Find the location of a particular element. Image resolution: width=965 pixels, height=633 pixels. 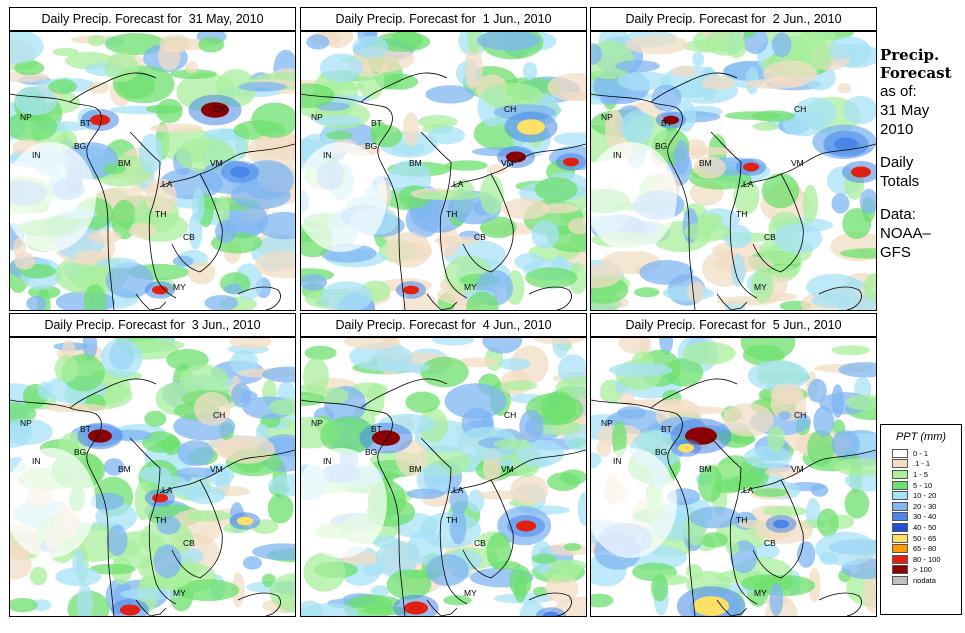

data-label: Data: is located at coordinates (898, 214).